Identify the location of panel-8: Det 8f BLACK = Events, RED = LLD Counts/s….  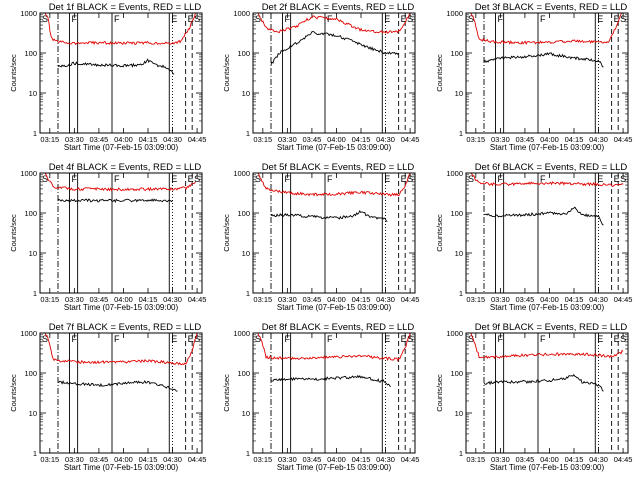
(320, 397).